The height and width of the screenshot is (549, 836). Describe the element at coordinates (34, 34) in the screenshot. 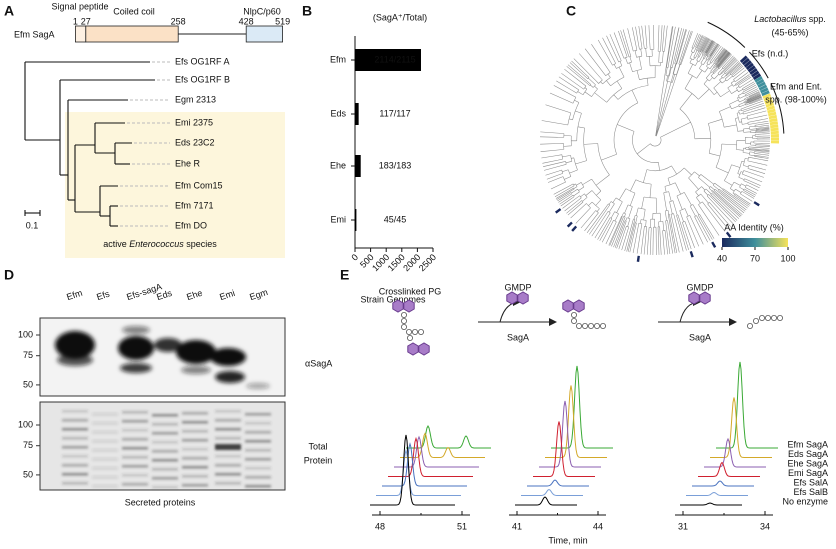

I see `protein-name: Efm SagA` at that location.